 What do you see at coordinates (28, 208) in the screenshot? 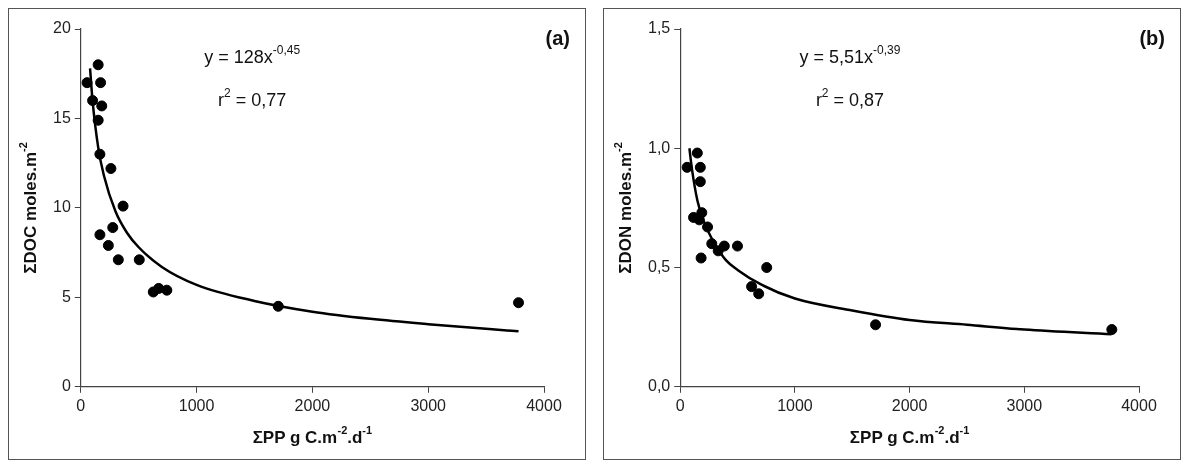
I see `y-axis-title: ΣDOC moles.m-2` at bounding box center [28, 208].